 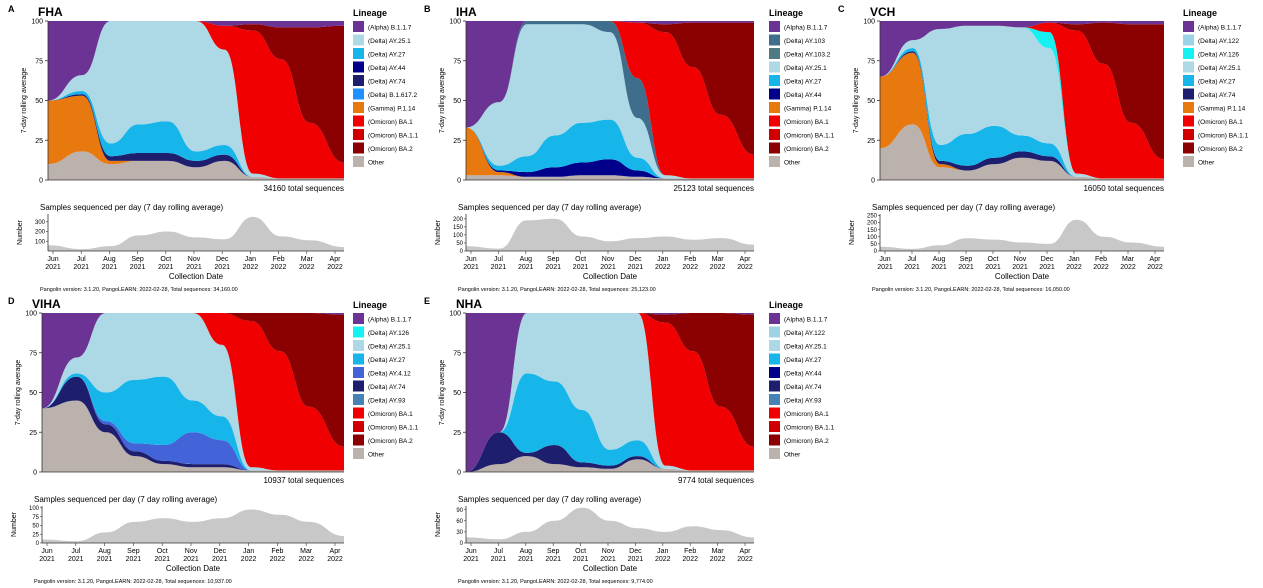 What do you see at coordinates (804, 333) in the screenshot?
I see `legend-label: (Delta) AY.122` at bounding box center [804, 333].